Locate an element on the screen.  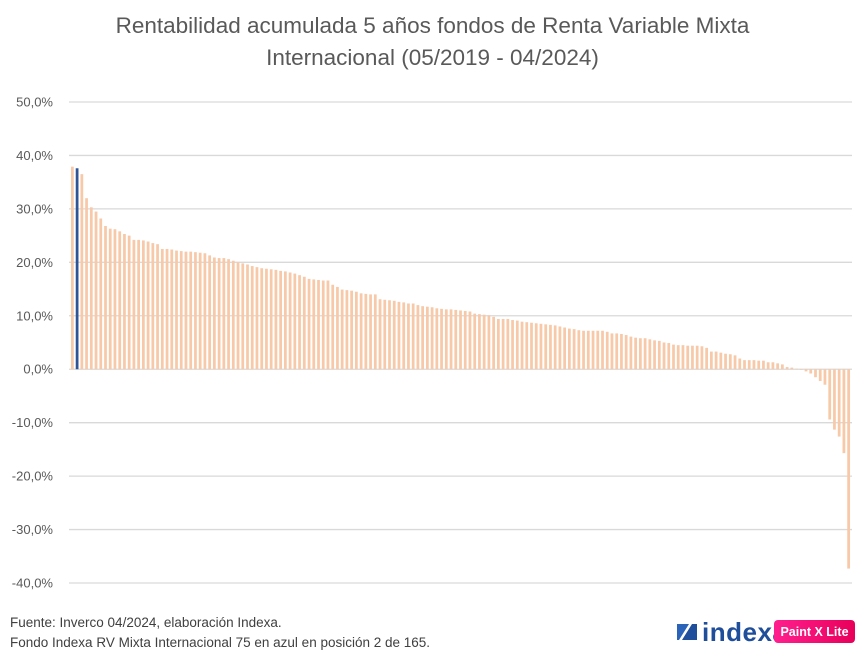
bar-highlighted is located at coordinates (77, 269).